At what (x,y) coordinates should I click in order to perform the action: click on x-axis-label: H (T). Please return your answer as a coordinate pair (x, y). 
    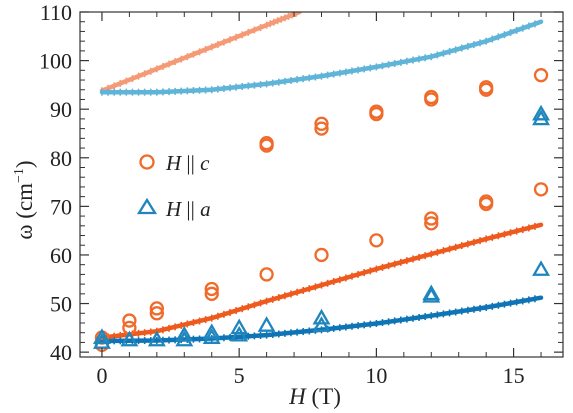
    Looking at the image, I should click on (314, 396).